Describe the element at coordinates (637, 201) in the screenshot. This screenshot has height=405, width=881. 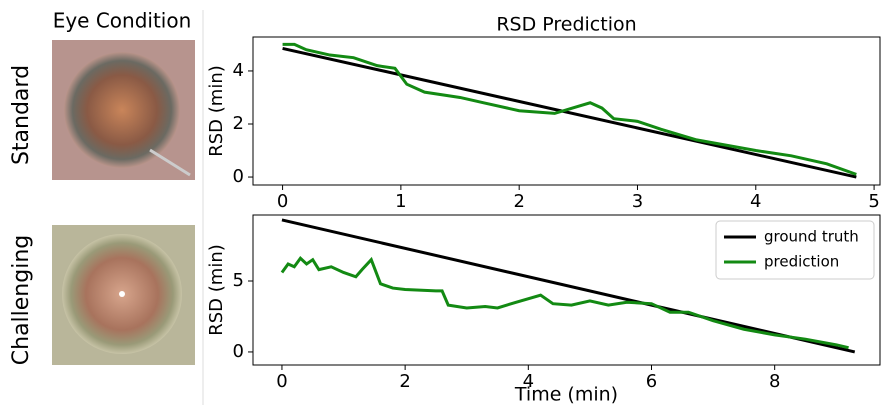
I see `x-tick-label: 3` at that location.